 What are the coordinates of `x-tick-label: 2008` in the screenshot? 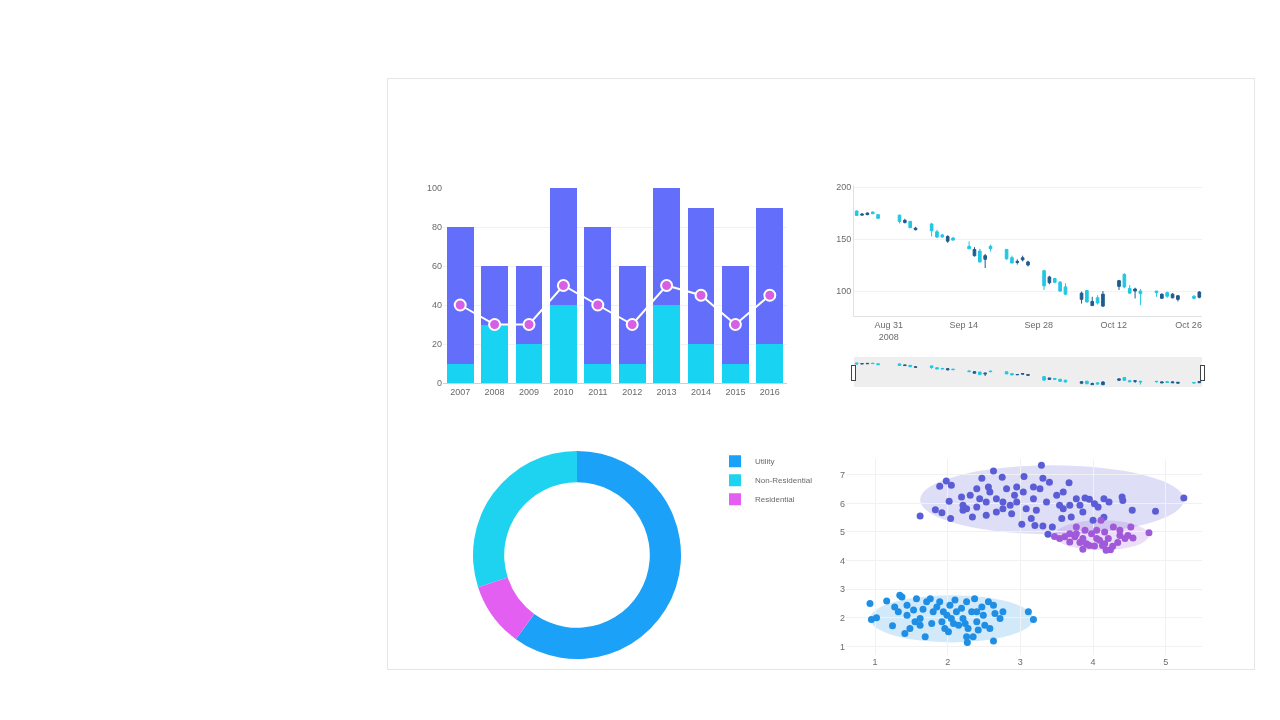 It's located at (494, 391).